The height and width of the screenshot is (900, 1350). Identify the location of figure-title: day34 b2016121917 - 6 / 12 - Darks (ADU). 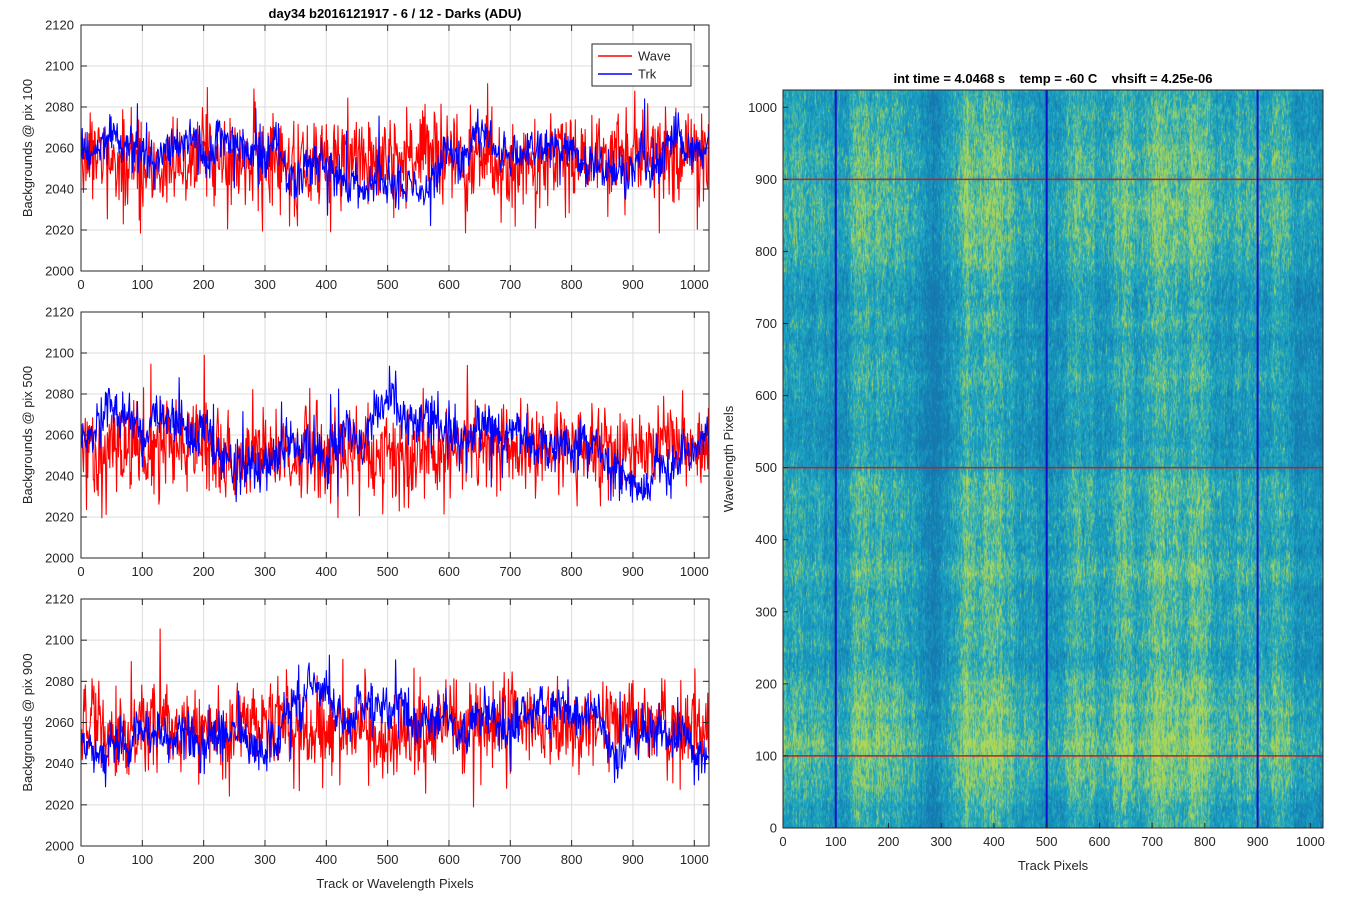
(395, 13).